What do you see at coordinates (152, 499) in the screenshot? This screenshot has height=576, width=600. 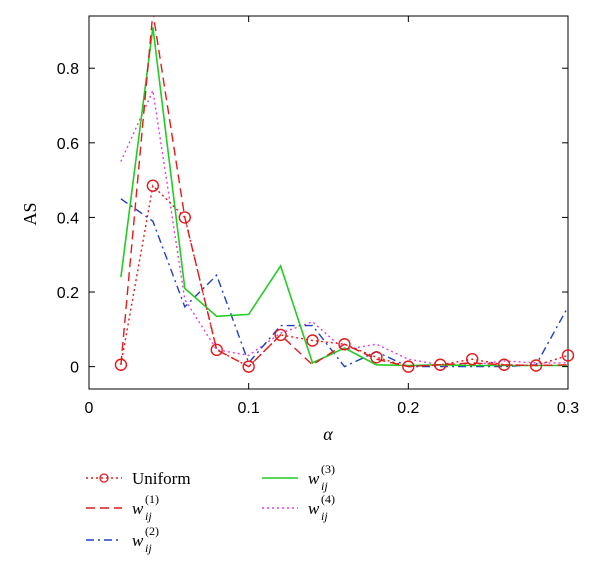 I see `legend-label-sup: (1)` at bounding box center [152, 499].